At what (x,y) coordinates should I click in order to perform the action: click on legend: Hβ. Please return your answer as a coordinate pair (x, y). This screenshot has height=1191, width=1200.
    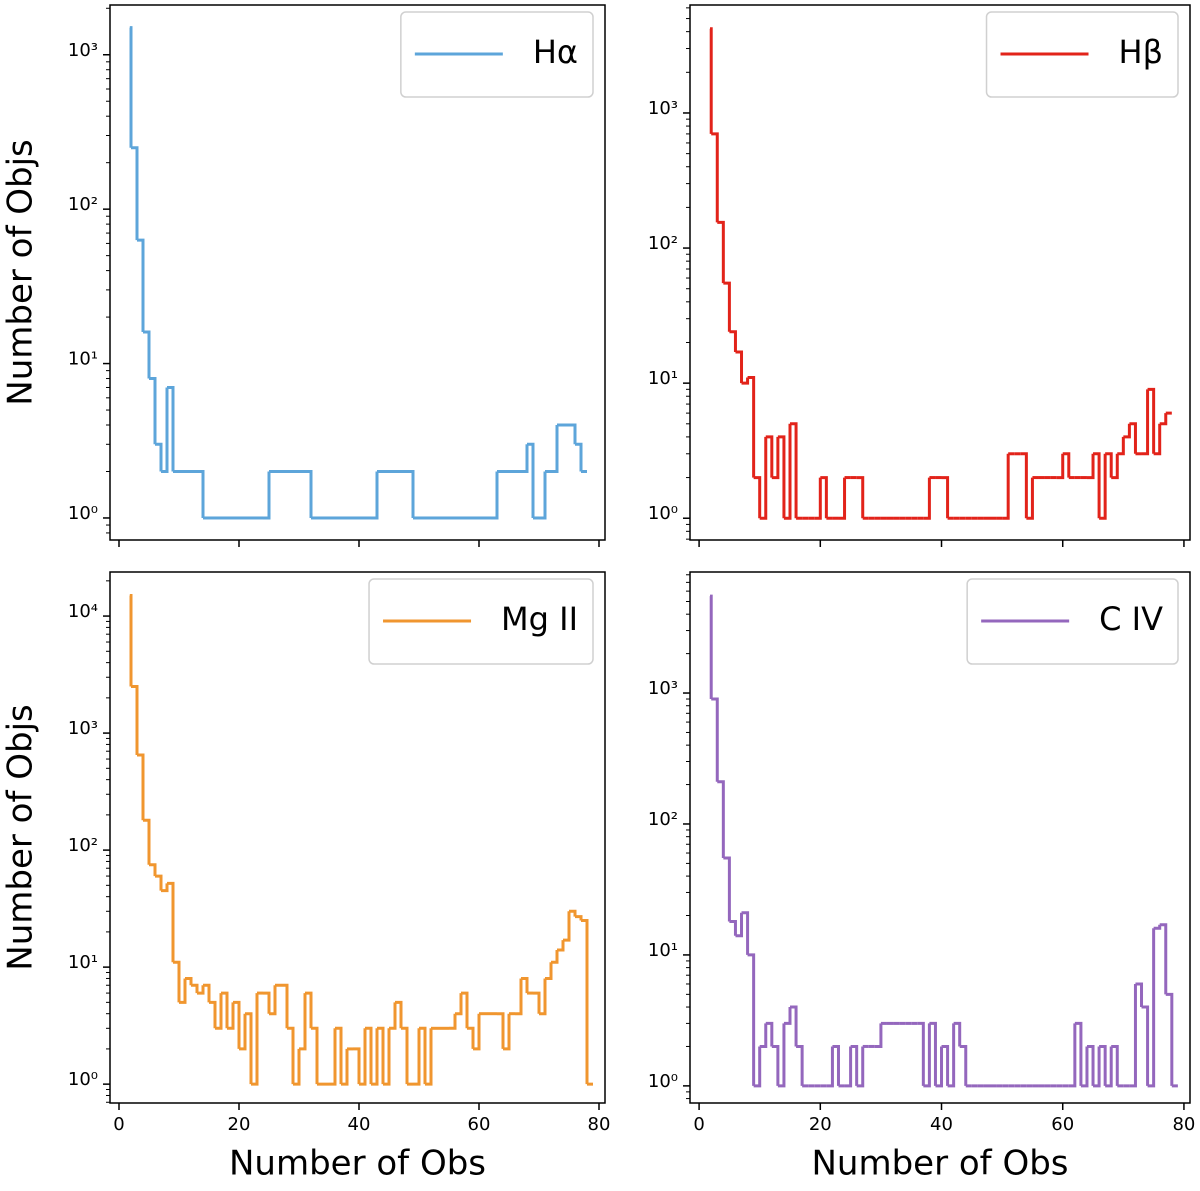
    Looking at the image, I should click on (1082, 54).